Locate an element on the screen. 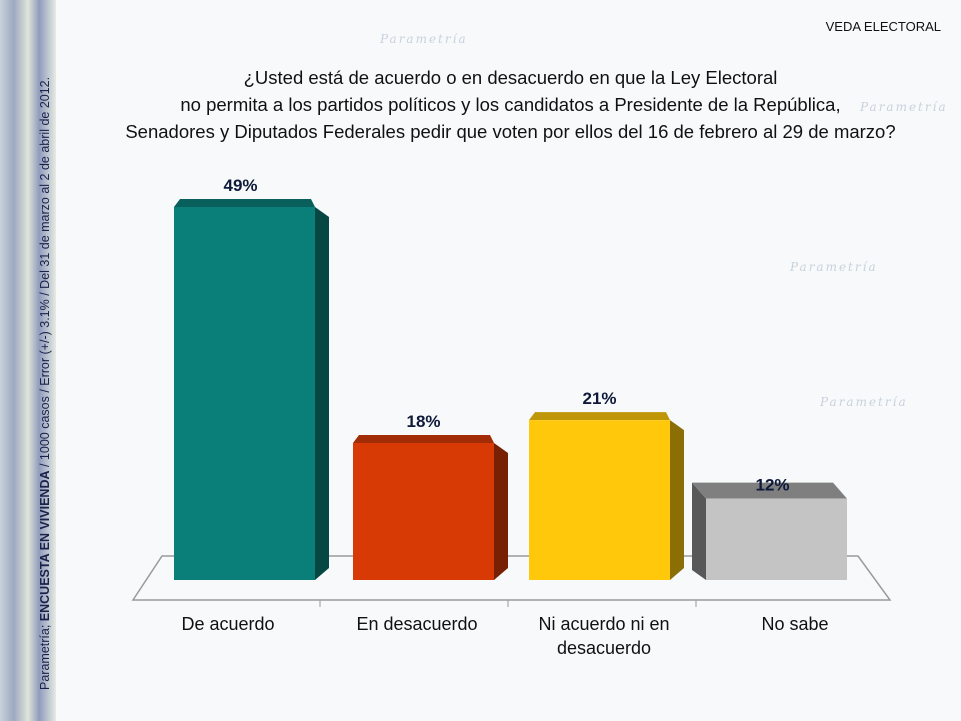  category-label: No sabe is located at coordinates (795, 624).